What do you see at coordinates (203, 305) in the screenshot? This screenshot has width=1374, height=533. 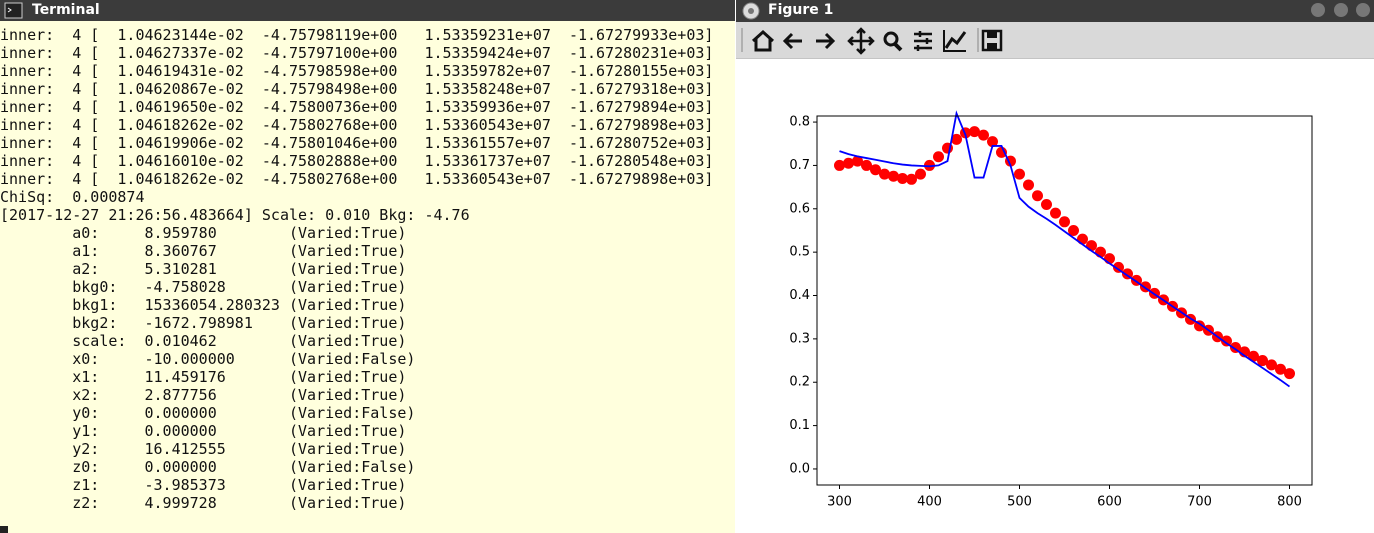 I see `terminal-line: bkg1: 15336054.280323 (Varied:True)` at bounding box center [203, 305].